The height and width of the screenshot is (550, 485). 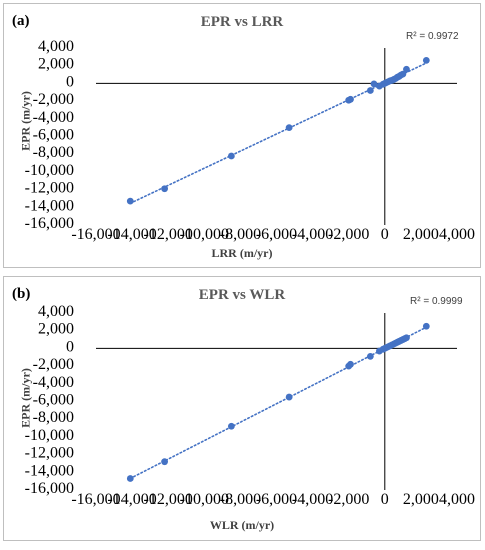 I want to click on y-axis-label-a-text: EPR (m/yr), so click(x=25, y=121).